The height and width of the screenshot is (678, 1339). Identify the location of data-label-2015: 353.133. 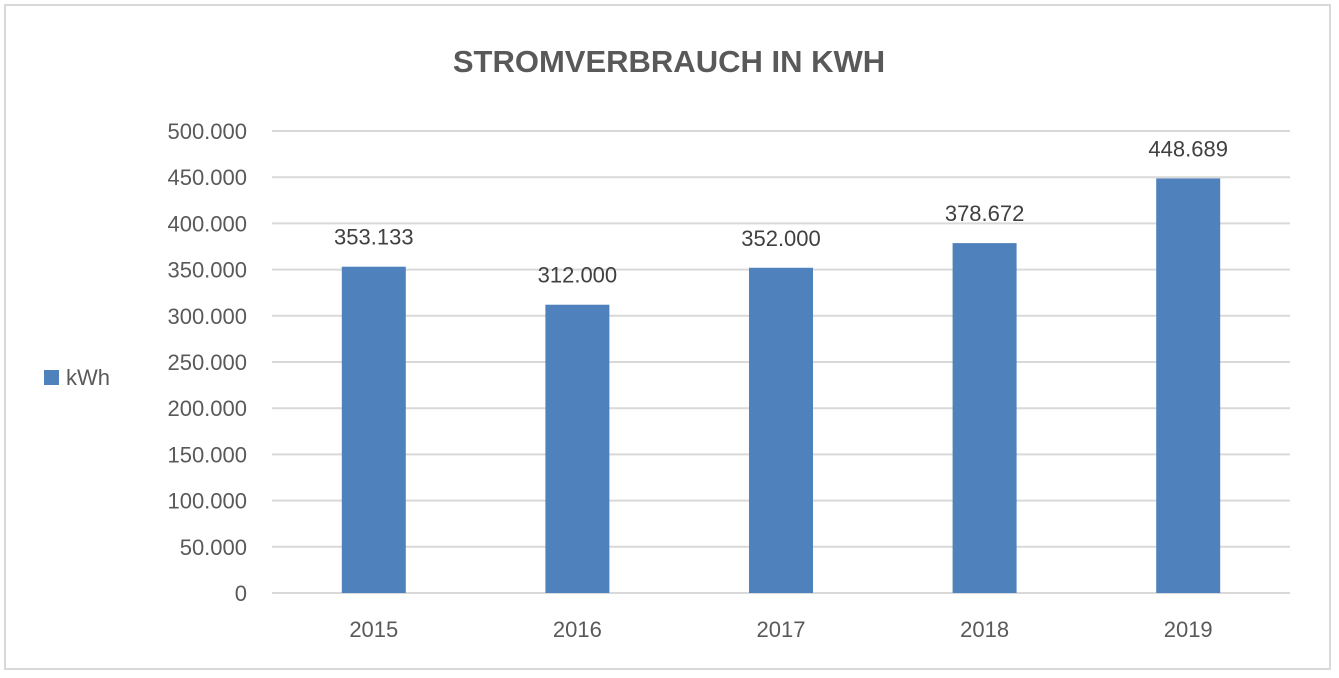
(374, 237).